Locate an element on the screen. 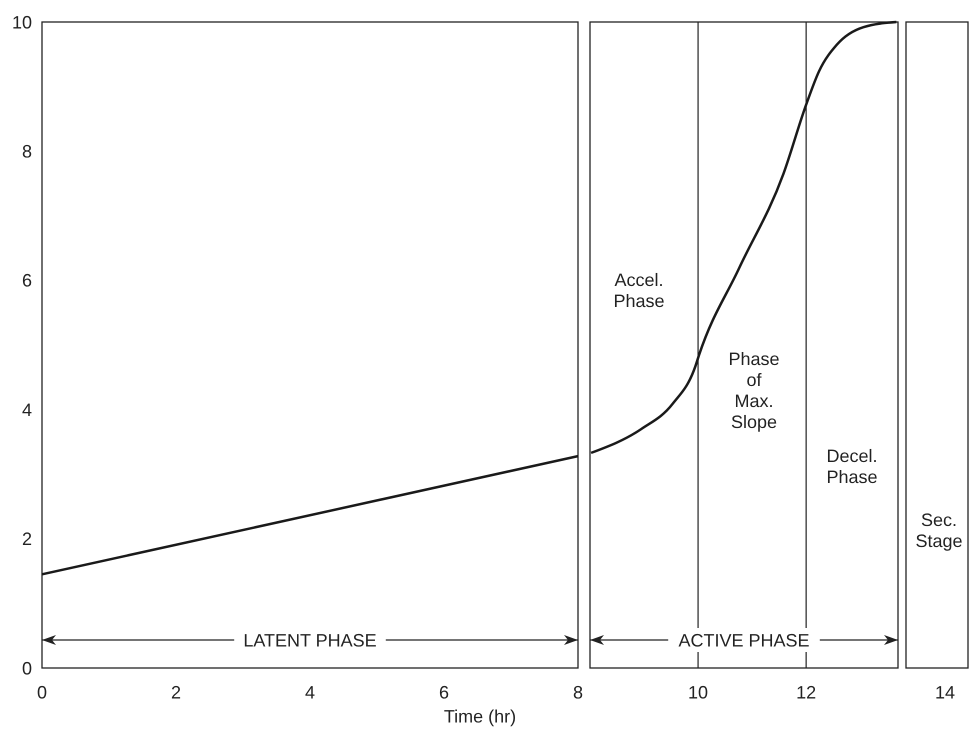 Image resolution: width=971 pixels, height=739 pixels. y-tick-label: 6 is located at coordinates (27, 280).